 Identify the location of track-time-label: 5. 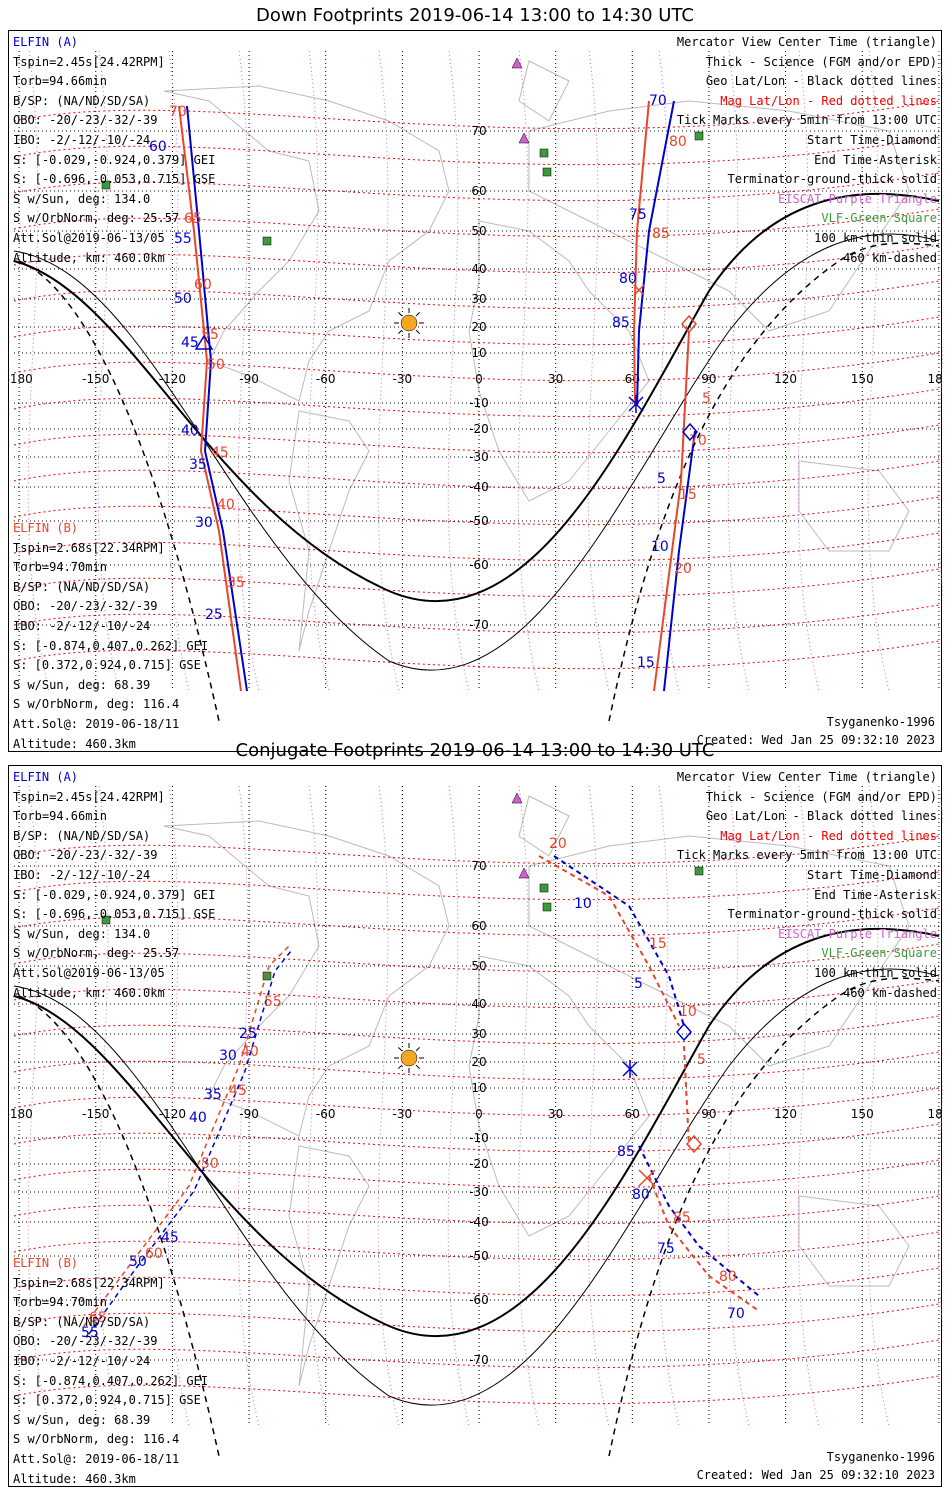
(638, 984).